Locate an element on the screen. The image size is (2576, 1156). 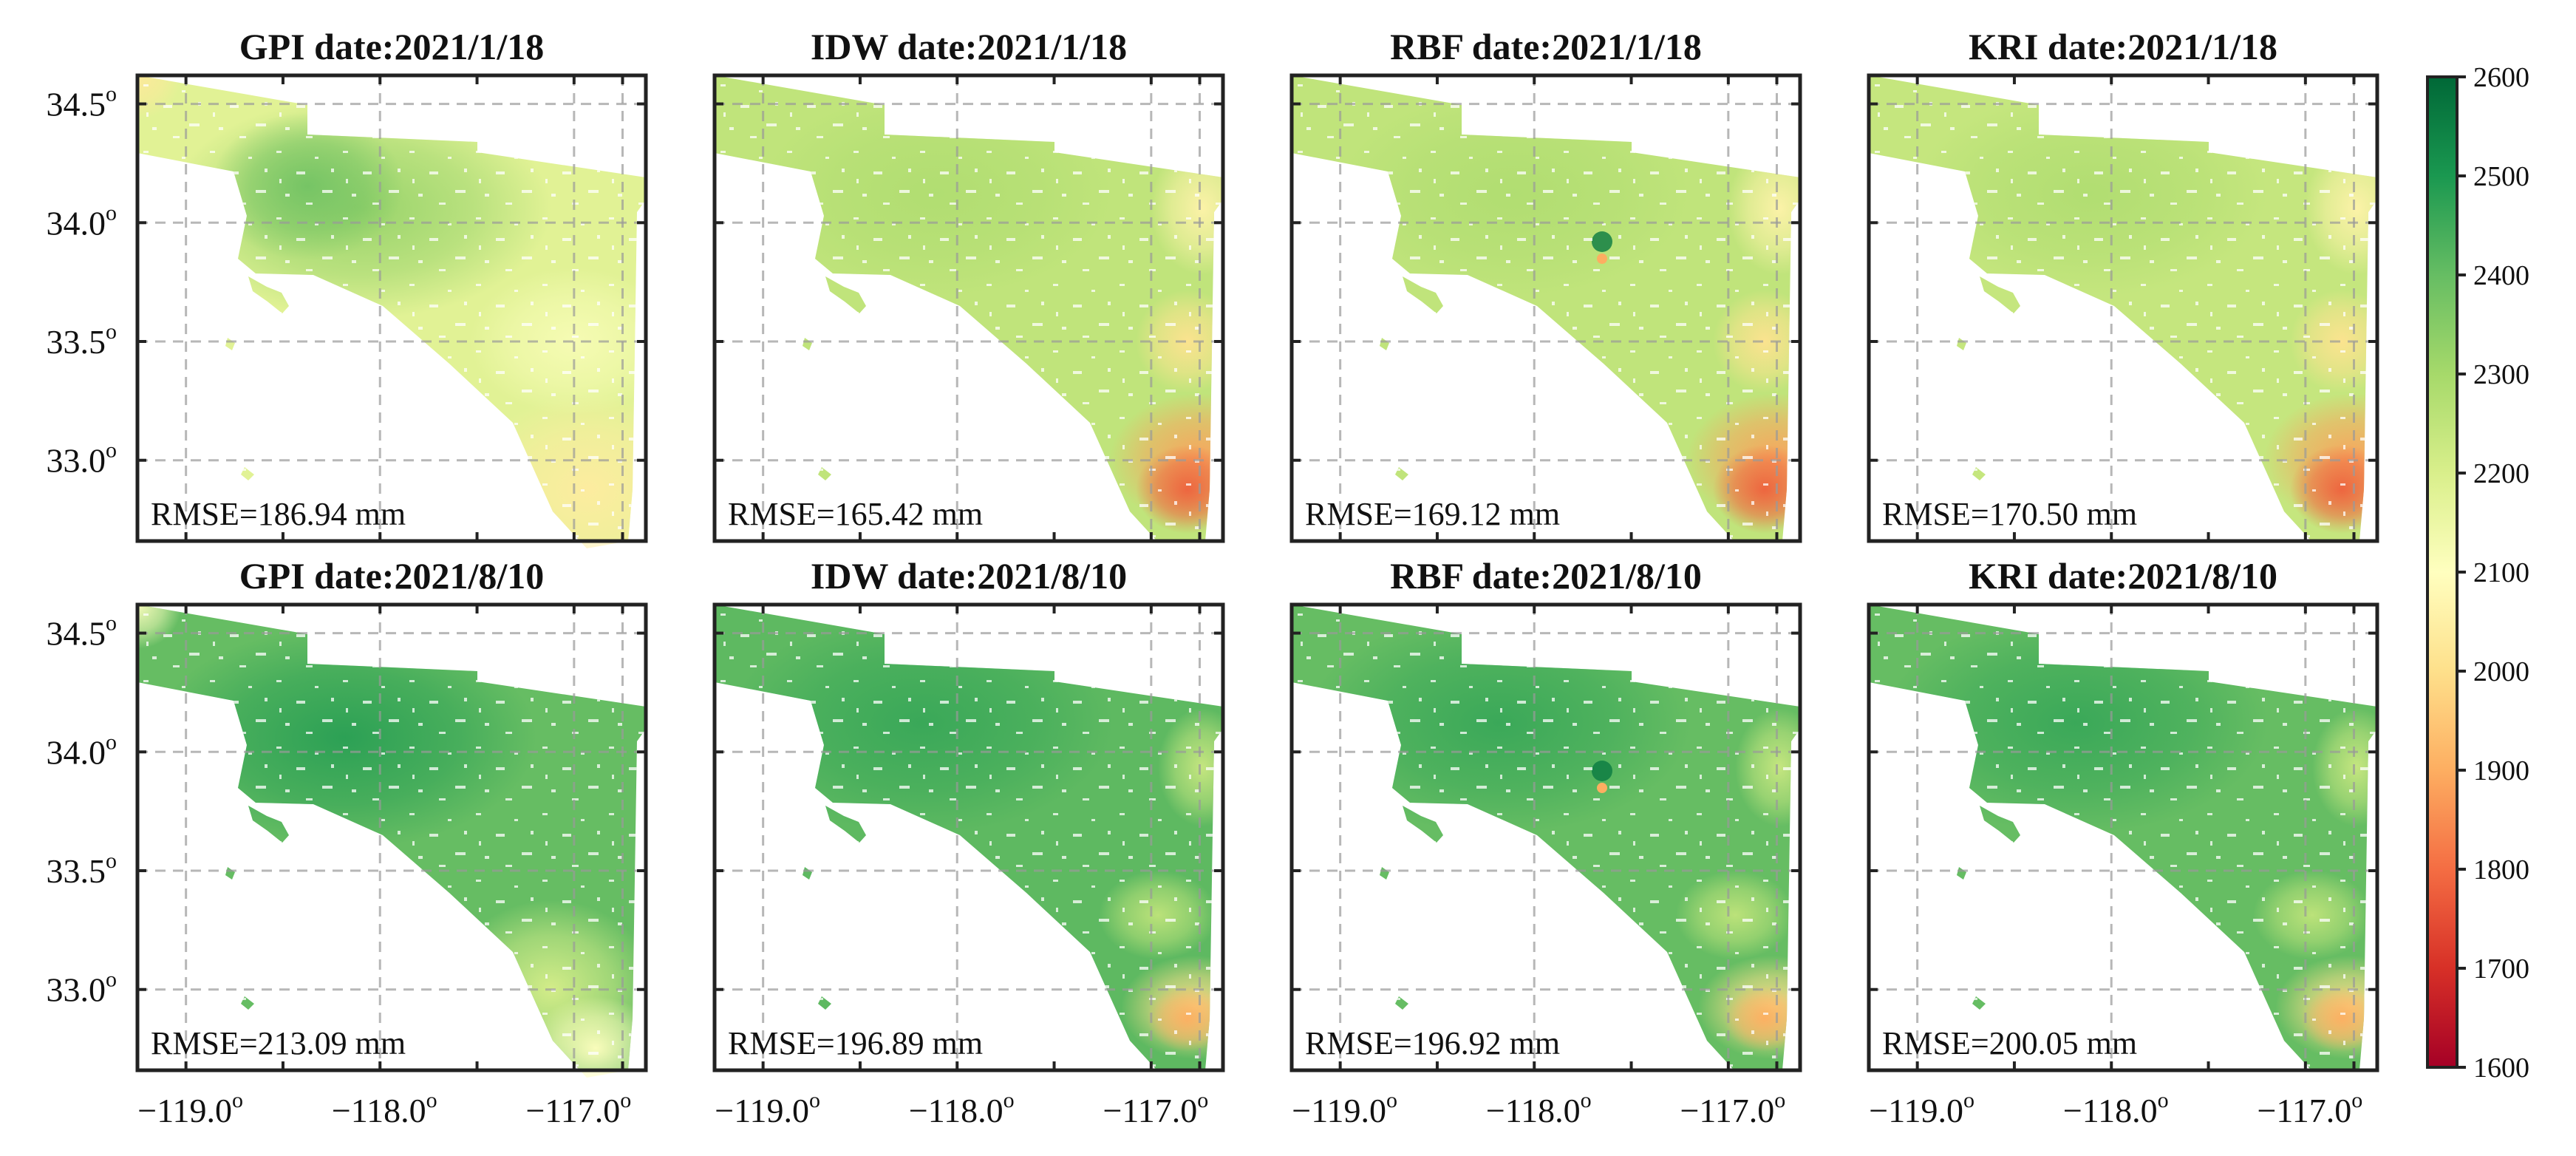
rmse-label: RMSE=196.89 mm is located at coordinates (855, 1043).